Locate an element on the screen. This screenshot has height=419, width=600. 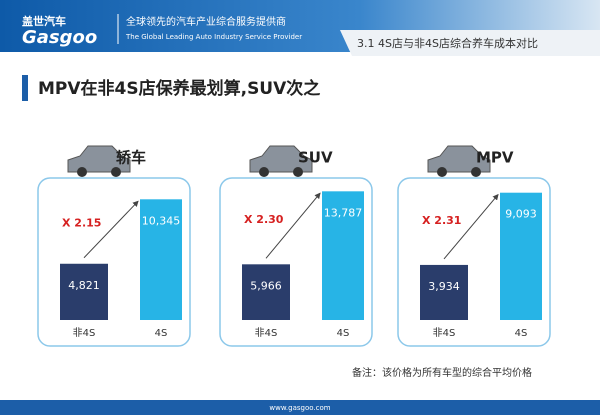
value-label: 10,345 is located at coordinates (161, 220).